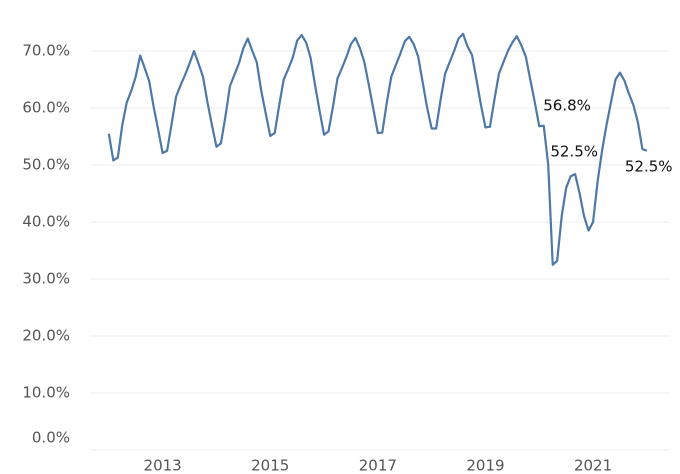  I want to click on annotation: 56.8%, so click(567, 106).